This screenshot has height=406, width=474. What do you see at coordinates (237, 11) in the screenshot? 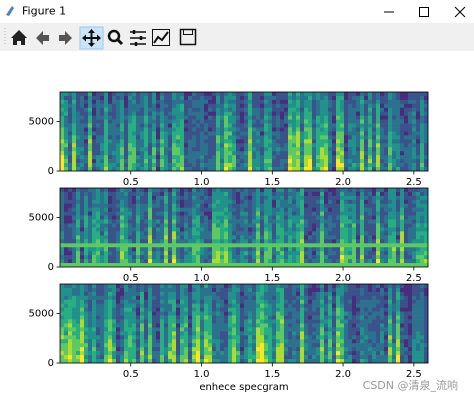
I see `title-bar` at bounding box center [237, 11].